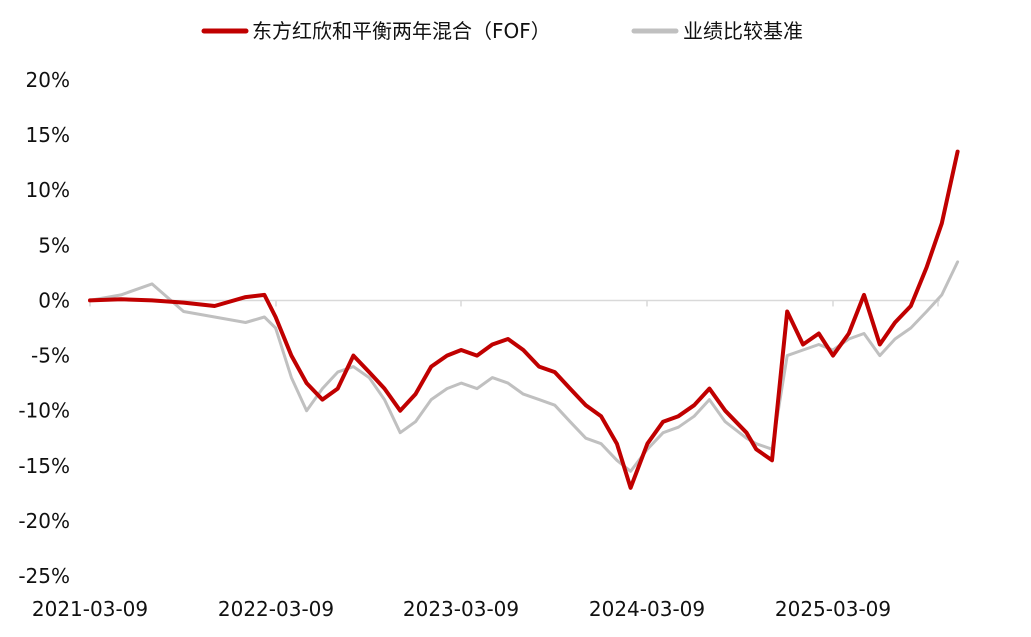 The image size is (1031, 637). Describe the element at coordinates (401, 31) in the screenshot. I see `legend-label-fund: 东方红欣和平衡两年混合（FOF）` at that location.